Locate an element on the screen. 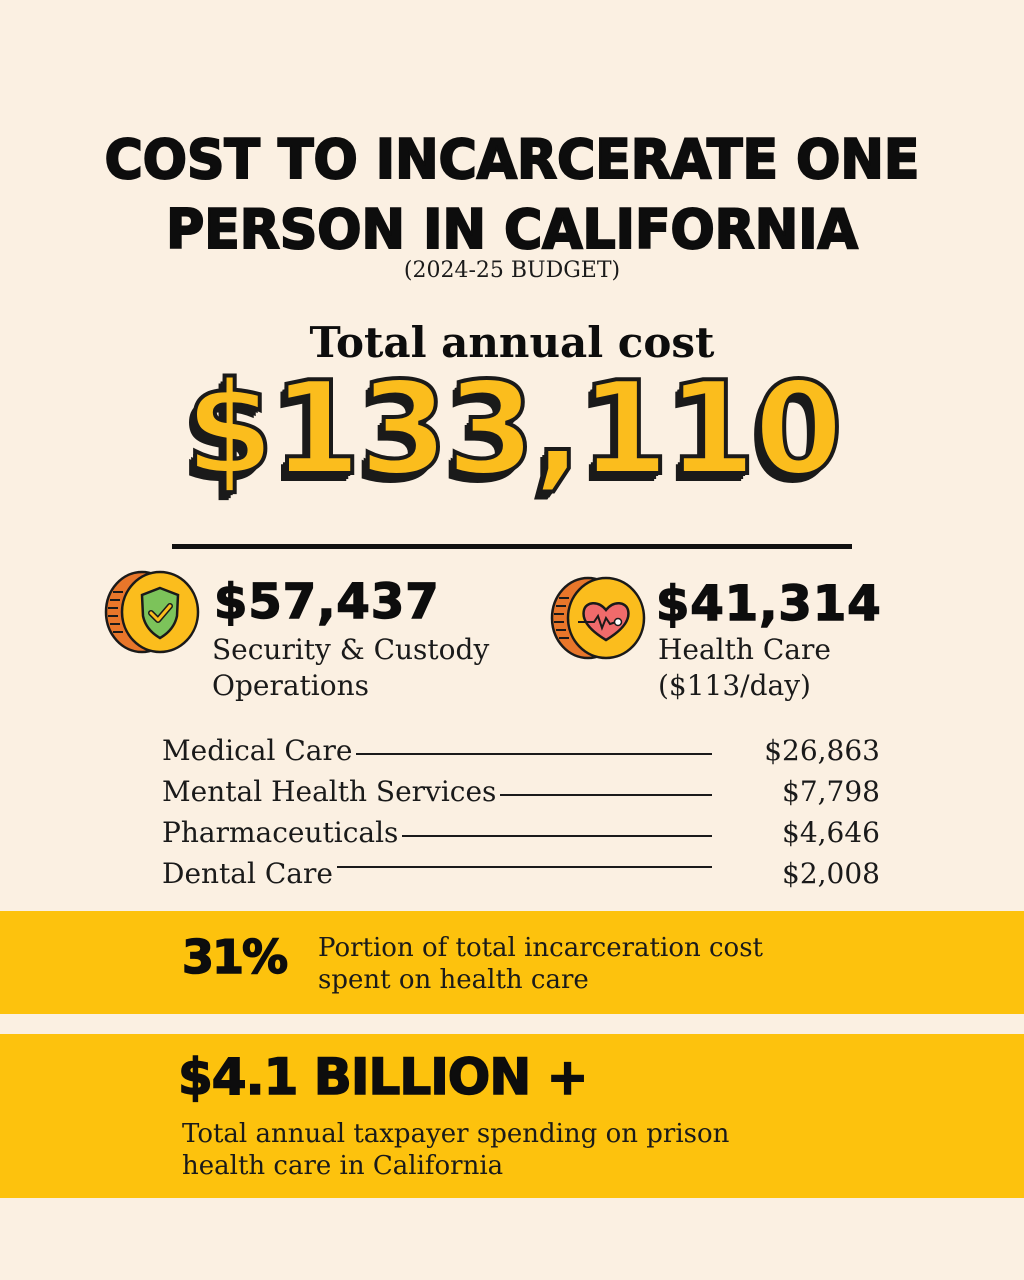 The width and height of the screenshot is (1024, 1280). security-cost-label-line-1: Security & Custody is located at coordinates (351, 649).